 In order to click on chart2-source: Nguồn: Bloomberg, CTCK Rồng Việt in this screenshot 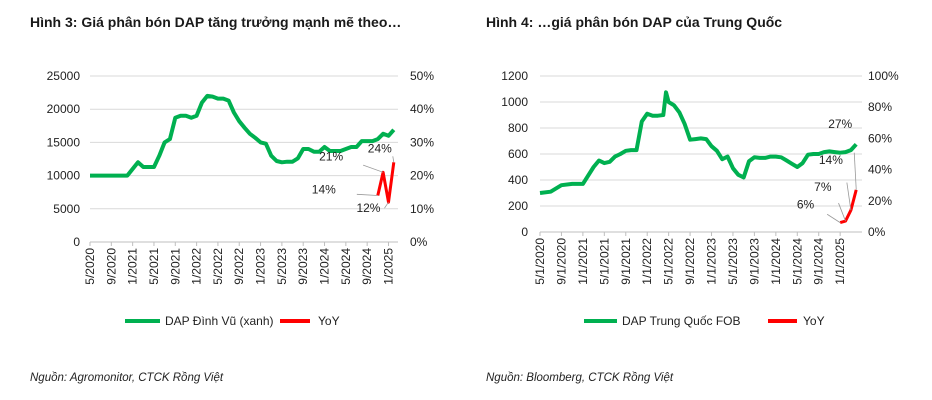, I will do `click(580, 378)`.